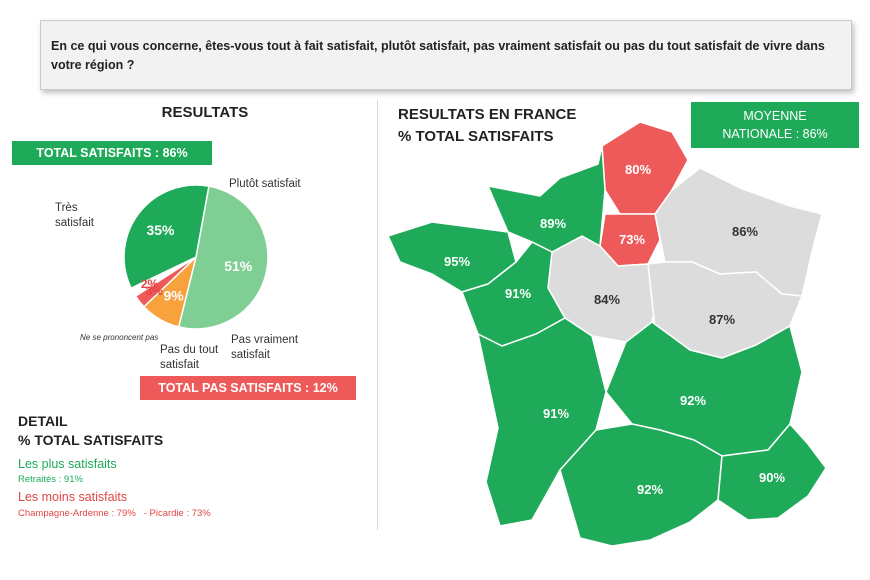 The width and height of the screenshot is (870, 580). I want to click on pie-label-plutot: Plutôt satisfait, so click(265, 184).